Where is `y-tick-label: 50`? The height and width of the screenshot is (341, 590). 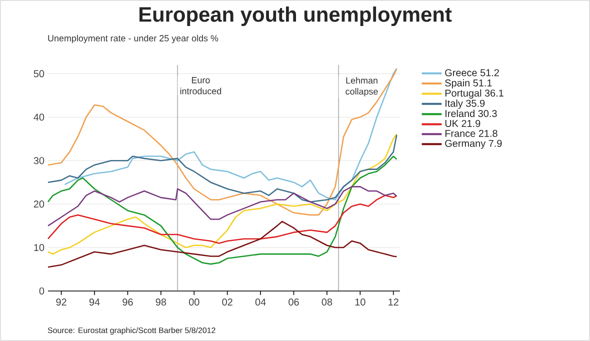 y-tick-label: 50 is located at coordinates (39, 74).